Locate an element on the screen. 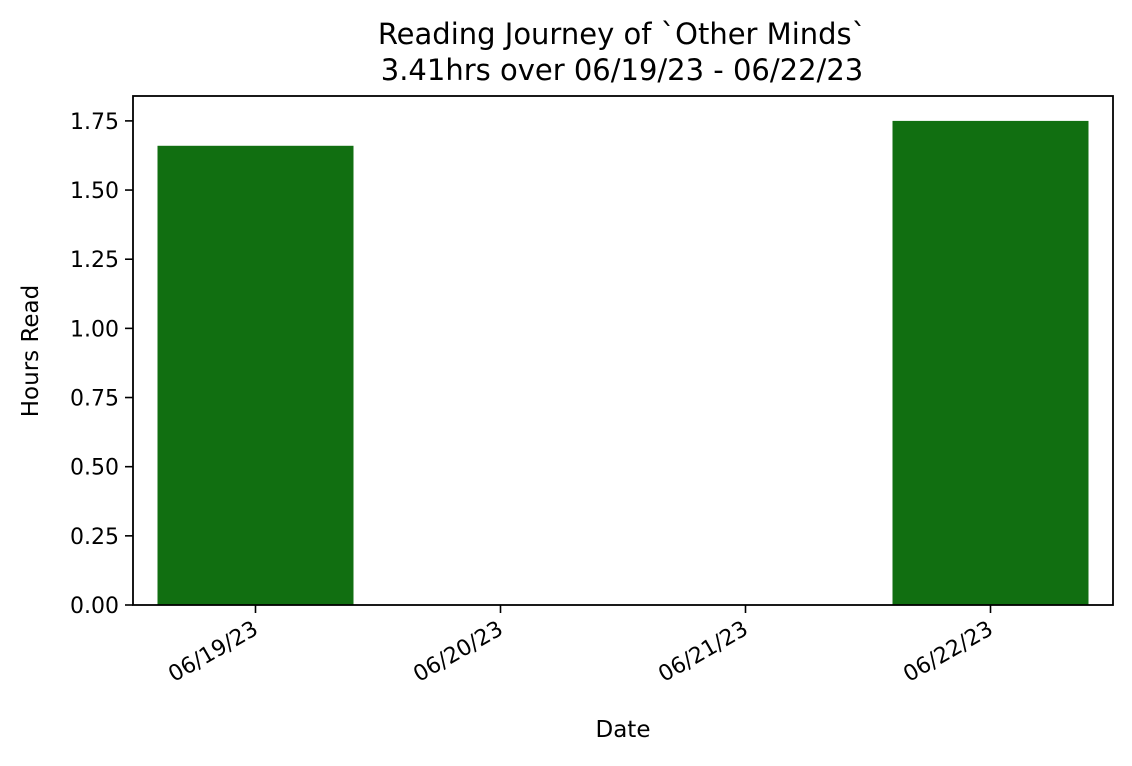  x-tick-label: 06/21/23 is located at coordinates (703, 652).